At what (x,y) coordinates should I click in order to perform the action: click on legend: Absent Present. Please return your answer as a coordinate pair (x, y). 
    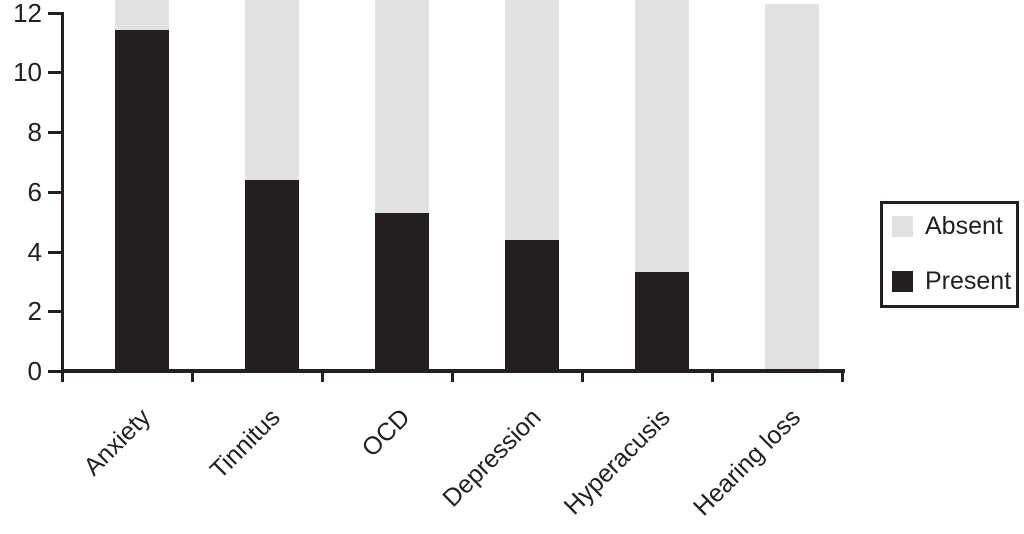
    Looking at the image, I should click on (949, 254).